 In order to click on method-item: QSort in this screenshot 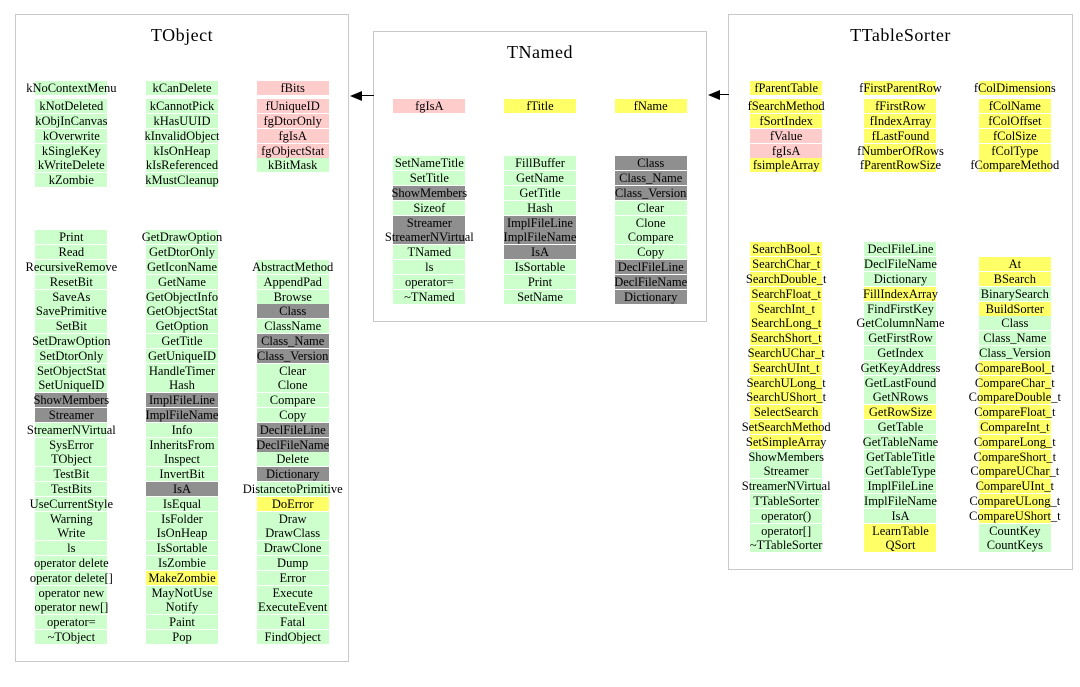, I will do `click(900, 545)`.